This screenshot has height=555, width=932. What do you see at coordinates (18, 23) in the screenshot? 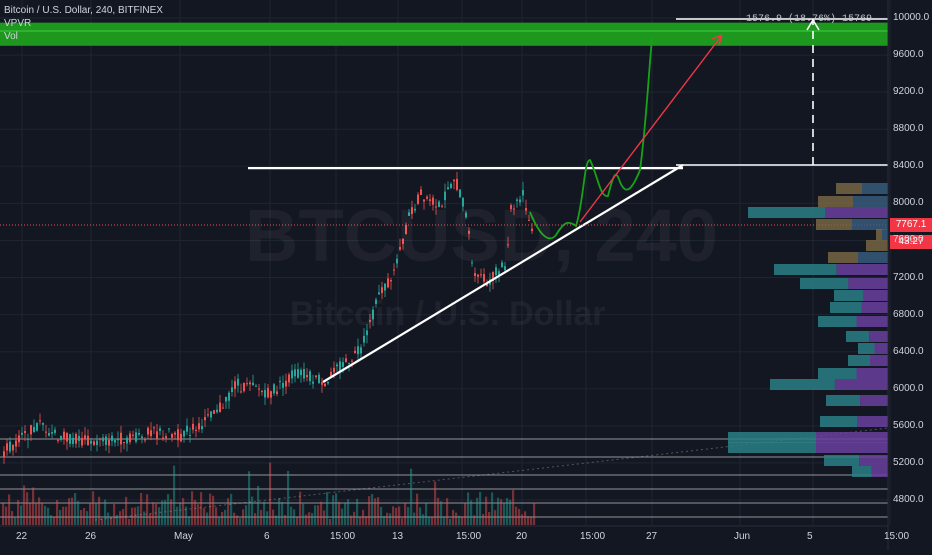
I see `indicator-vpvr: VPVR` at bounding box center [18, 23].